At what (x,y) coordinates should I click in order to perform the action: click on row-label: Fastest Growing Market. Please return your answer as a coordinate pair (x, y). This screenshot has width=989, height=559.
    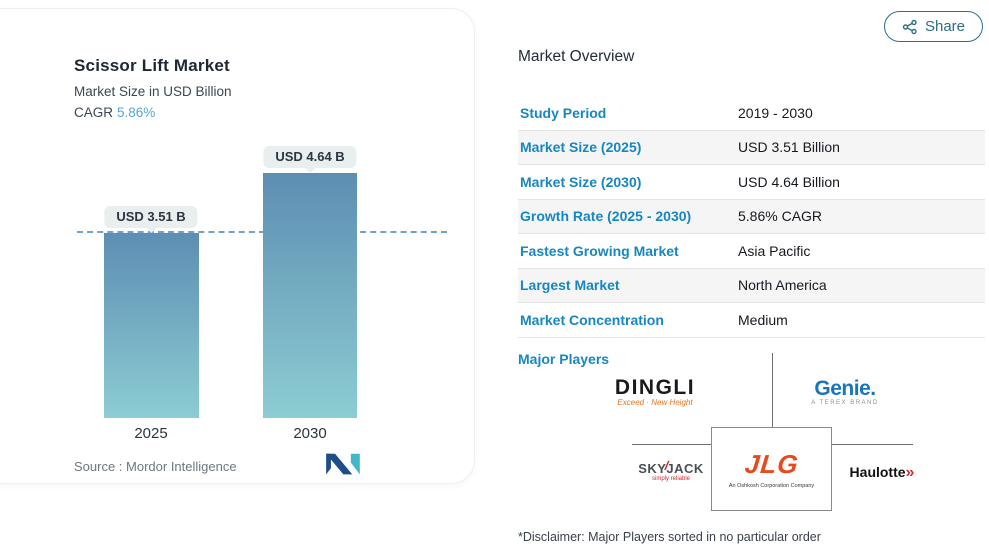
    Looking at the image, I should click on (599, 250).